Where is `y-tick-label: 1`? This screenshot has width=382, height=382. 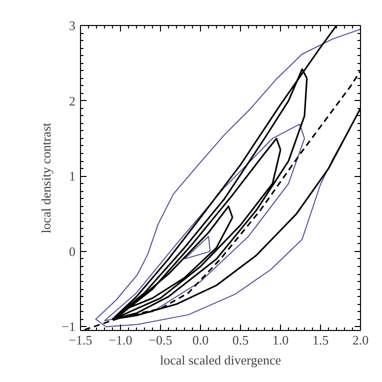
y-tick-label: 1 is located at coordinates (72, 176).